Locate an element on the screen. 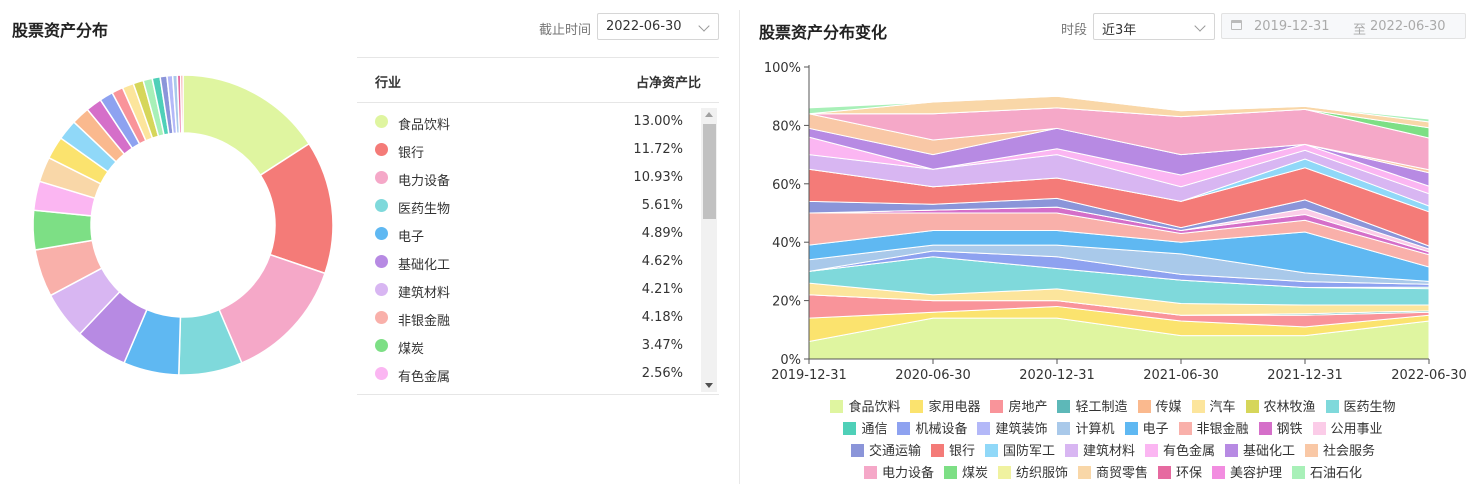 This screenshot has width=1479, height=494. legend-item: 煤炭 is located at coordinates (965, 471).